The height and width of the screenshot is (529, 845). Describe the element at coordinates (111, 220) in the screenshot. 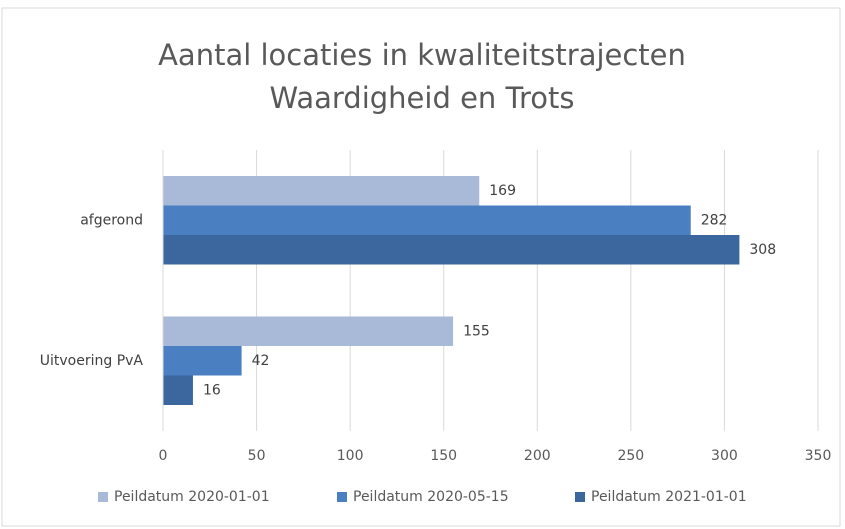

I see `y-tick-label: afgerond` at that location.